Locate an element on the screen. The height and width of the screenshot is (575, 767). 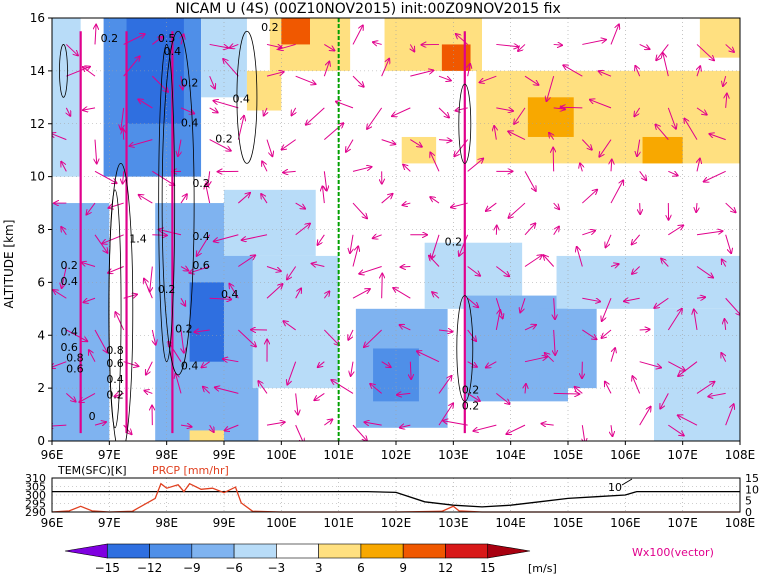
contour-label: 0.5 is located at coordinates (167, 38).